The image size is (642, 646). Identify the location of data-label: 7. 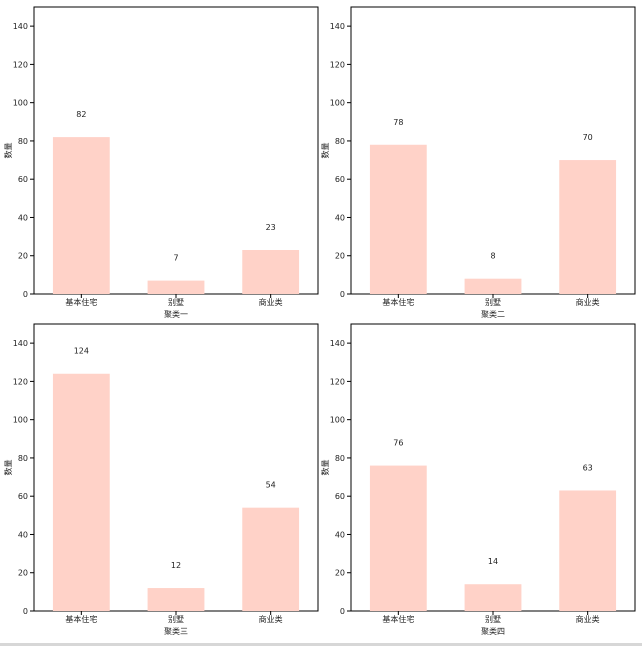
(175, 258).